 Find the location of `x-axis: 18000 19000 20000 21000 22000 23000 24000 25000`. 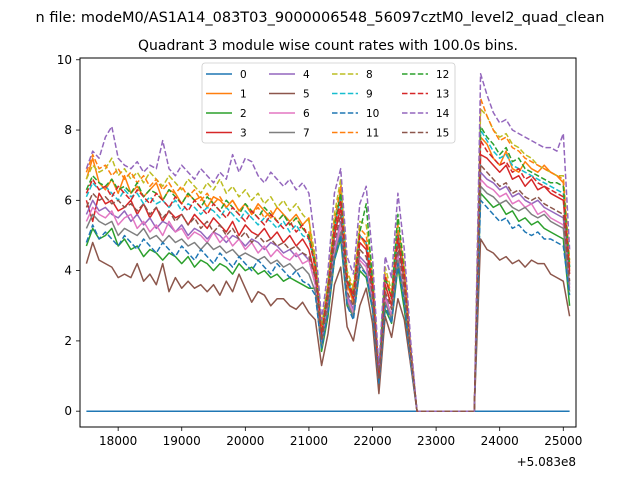

x-axis: 18000 19000 20000 21000 22000 23000 24000 25000 is located at coordinates (340, 437).